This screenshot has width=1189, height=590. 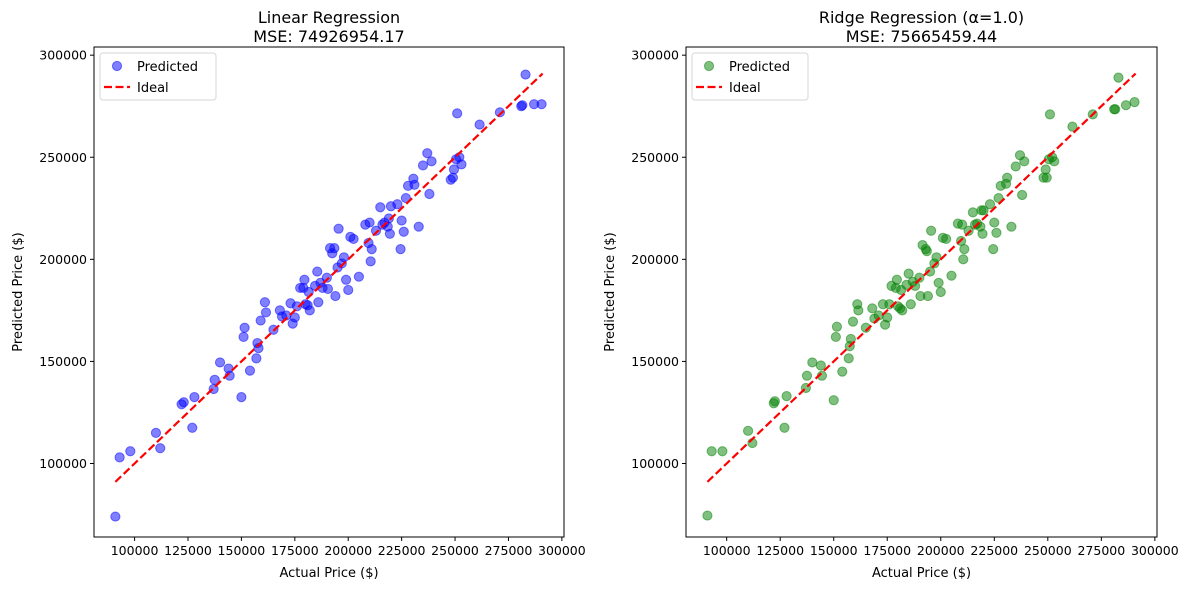 I want to click on x-tick-label: 100000, so click(x=135, y=550).